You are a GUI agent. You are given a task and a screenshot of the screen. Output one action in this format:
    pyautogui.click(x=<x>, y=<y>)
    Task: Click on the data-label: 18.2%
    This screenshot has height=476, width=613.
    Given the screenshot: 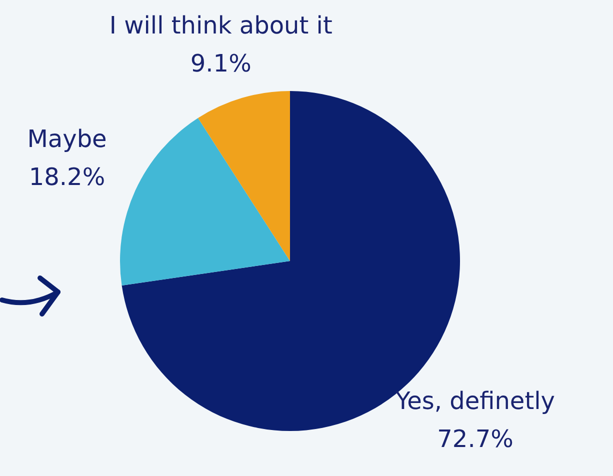 What is the action you would take?
    pyautogui.click(x=67, y=177)
    